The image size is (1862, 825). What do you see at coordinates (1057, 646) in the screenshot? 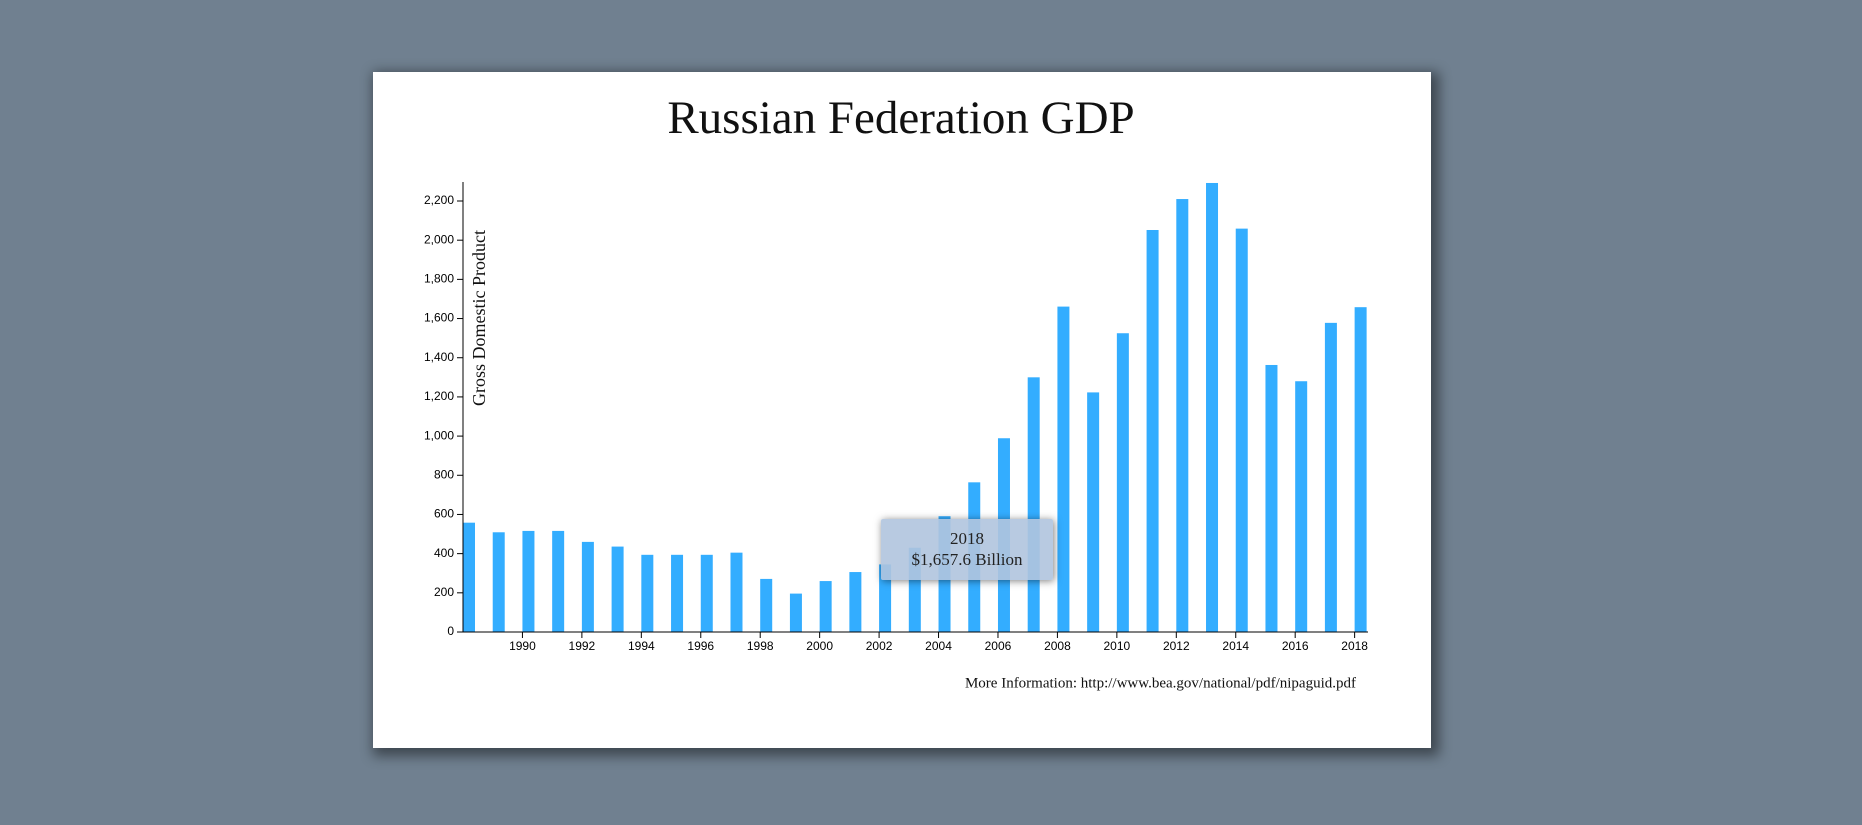
I see `x-tick-label: 2008` at bounding box center [1057, 646].